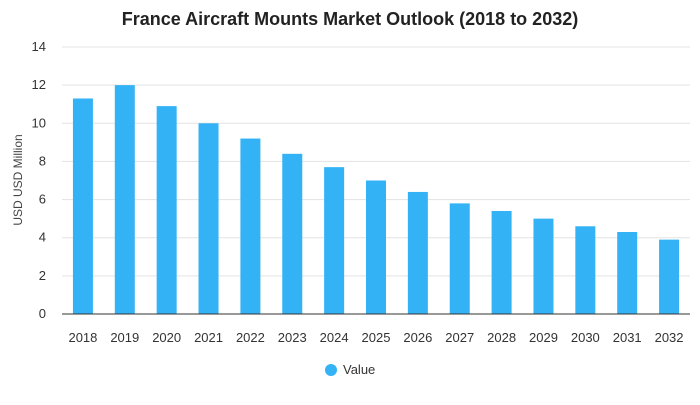  What do you see at coordinates (334, 337) in the screenshot?
I see `x-tick-label: 2024` at bounding box center [334, 337].